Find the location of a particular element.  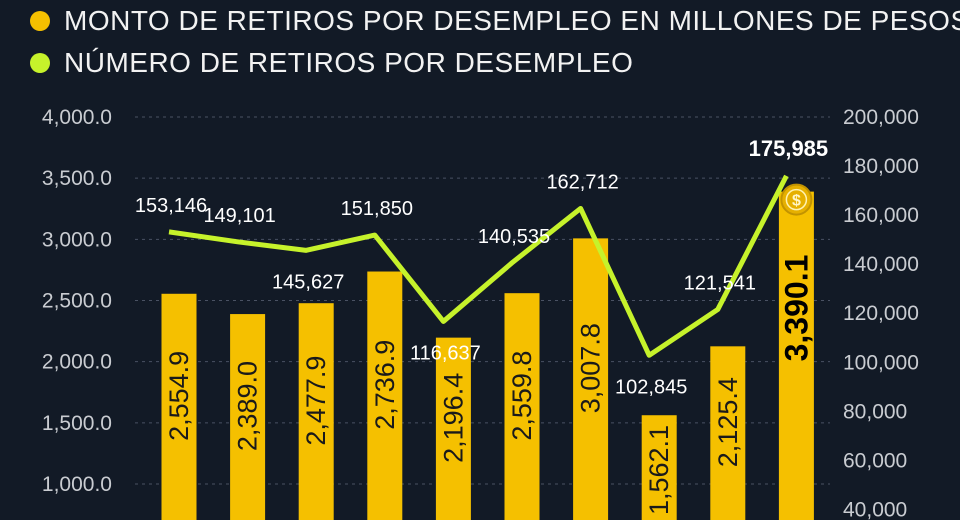

point-value-label: 162,712 is located at coordinates (582, 182).